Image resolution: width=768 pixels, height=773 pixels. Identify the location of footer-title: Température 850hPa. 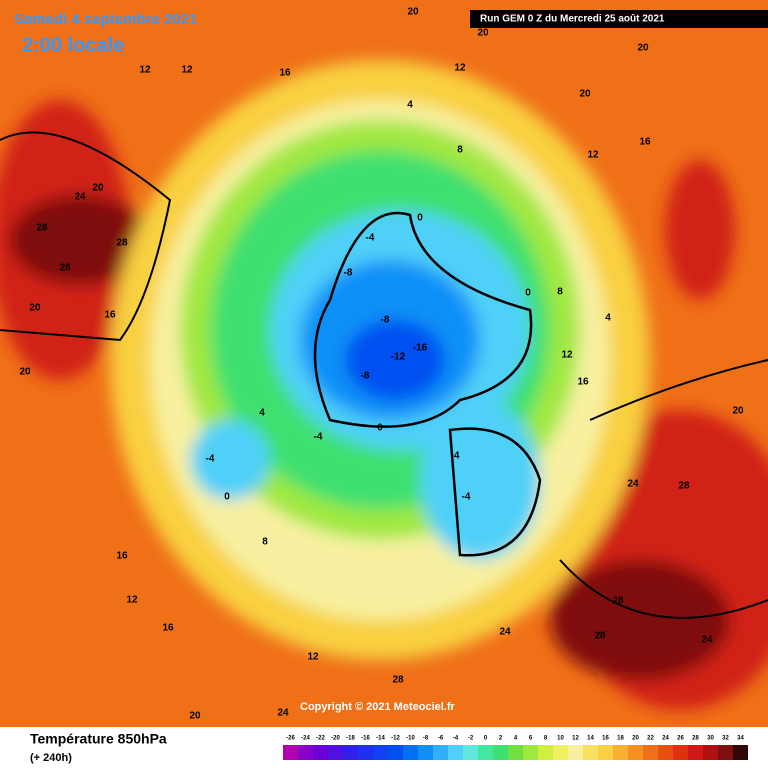
(98, 739).